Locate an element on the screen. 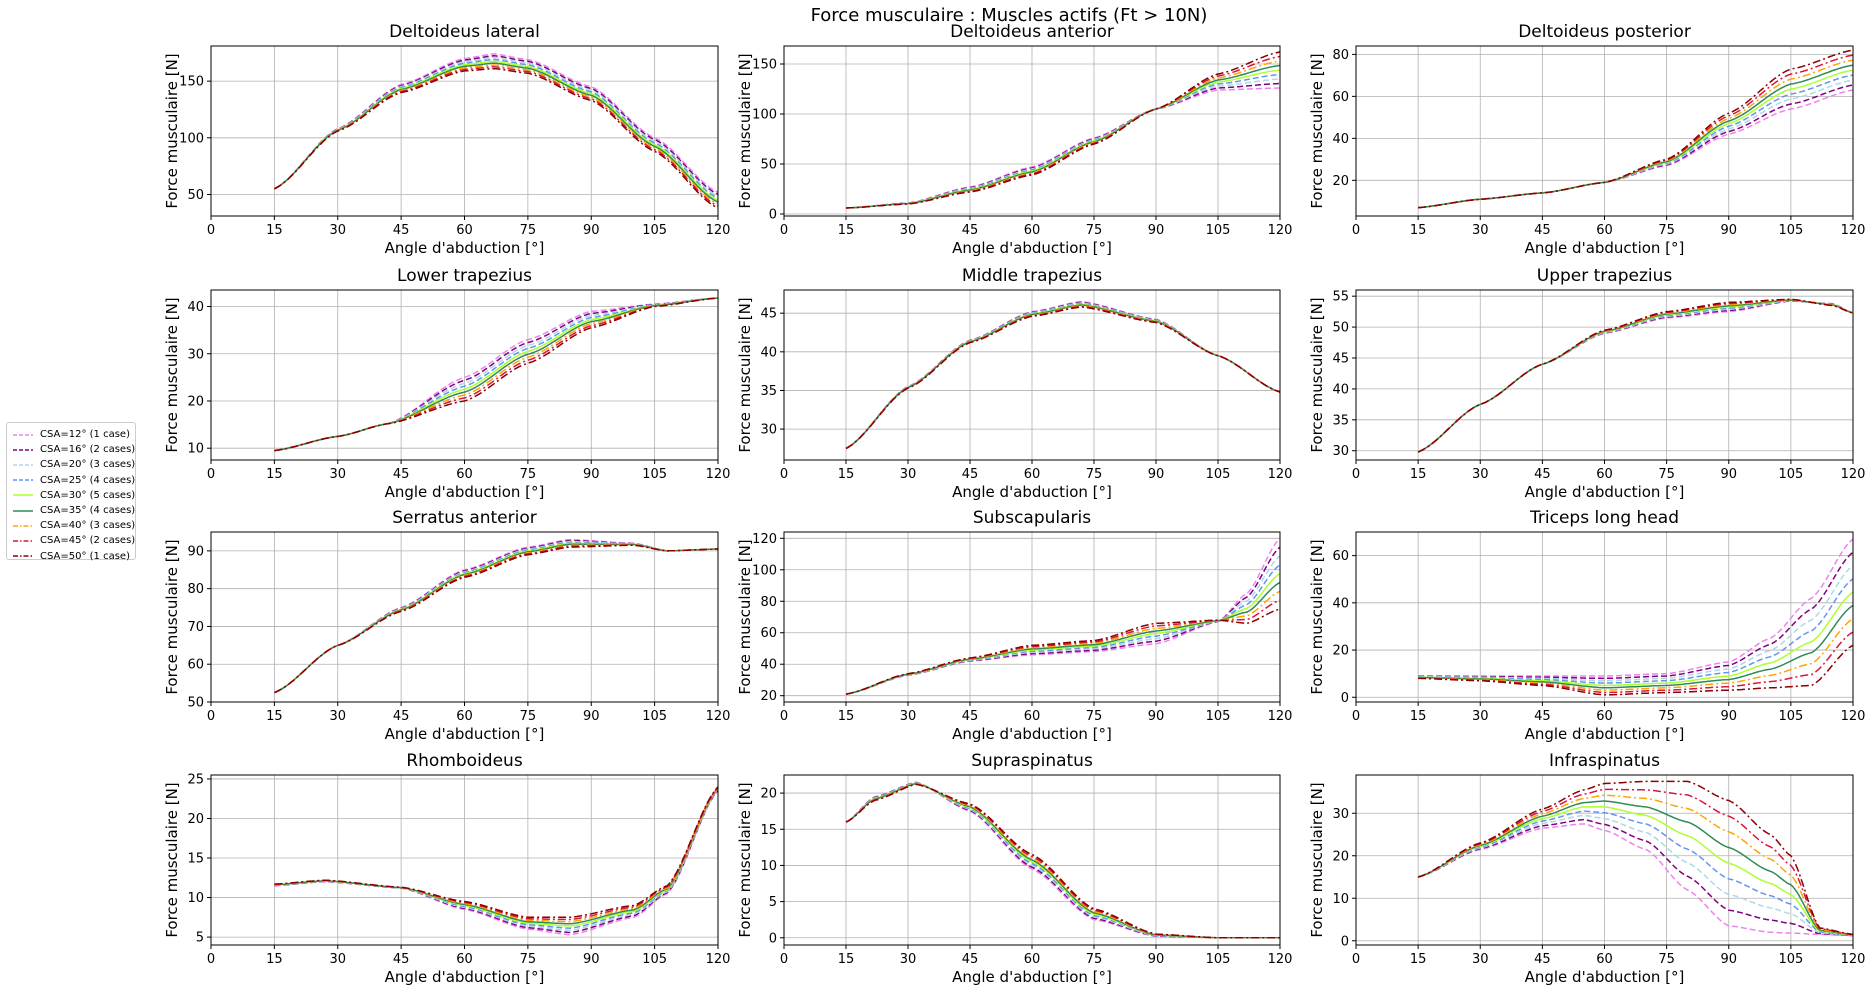 The image size is (1867, 991). x-axis-label: Angle d'abduction [°] is located at coordinates (1032, 248).